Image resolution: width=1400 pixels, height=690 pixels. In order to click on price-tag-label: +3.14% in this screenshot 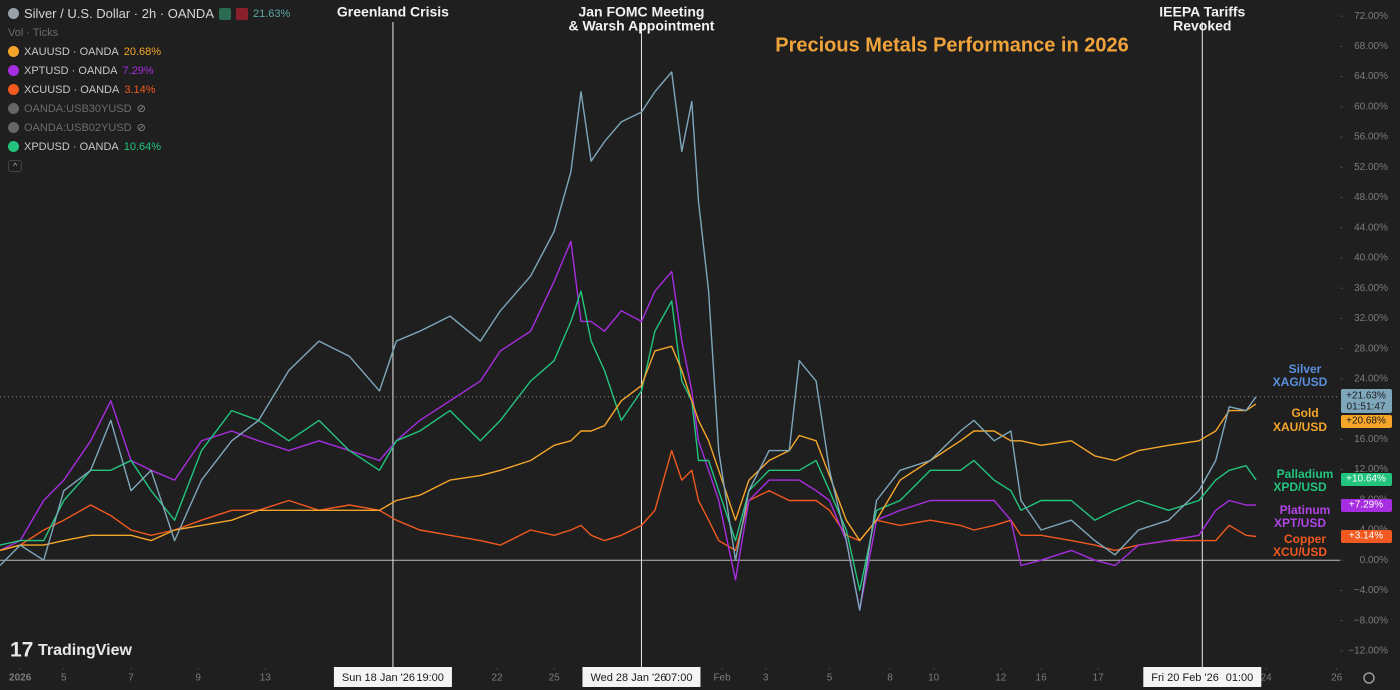, I will do `click(1366, 536)`.